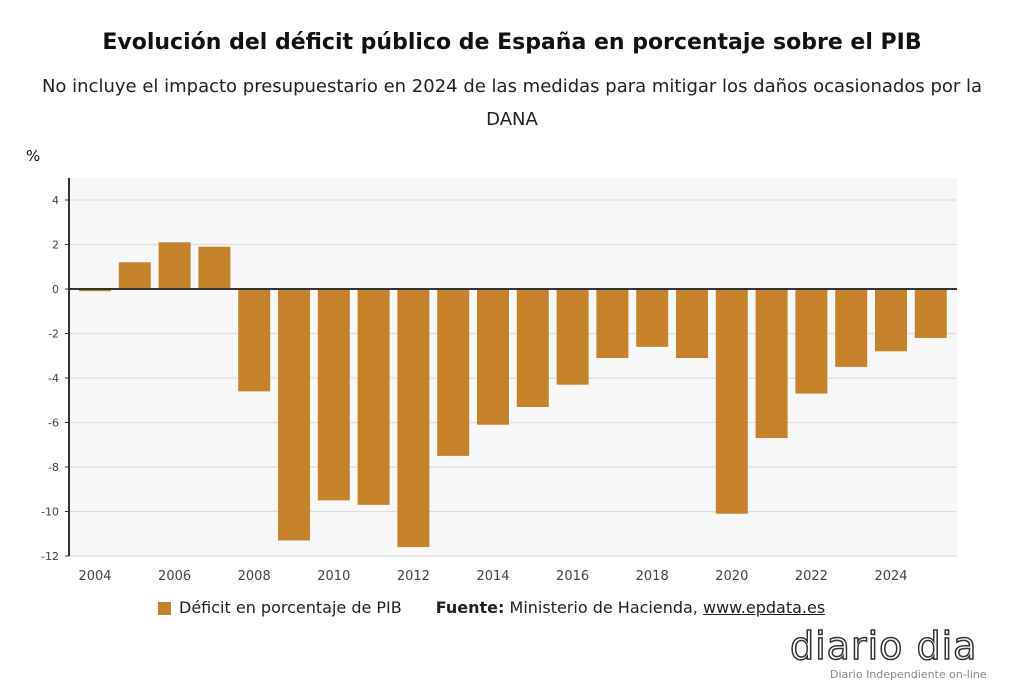 Image resolution: width=1024 pixels, height=683 pixels. I want to click on logo-tagline: Diario Independiente on-line, so click(908, 674).